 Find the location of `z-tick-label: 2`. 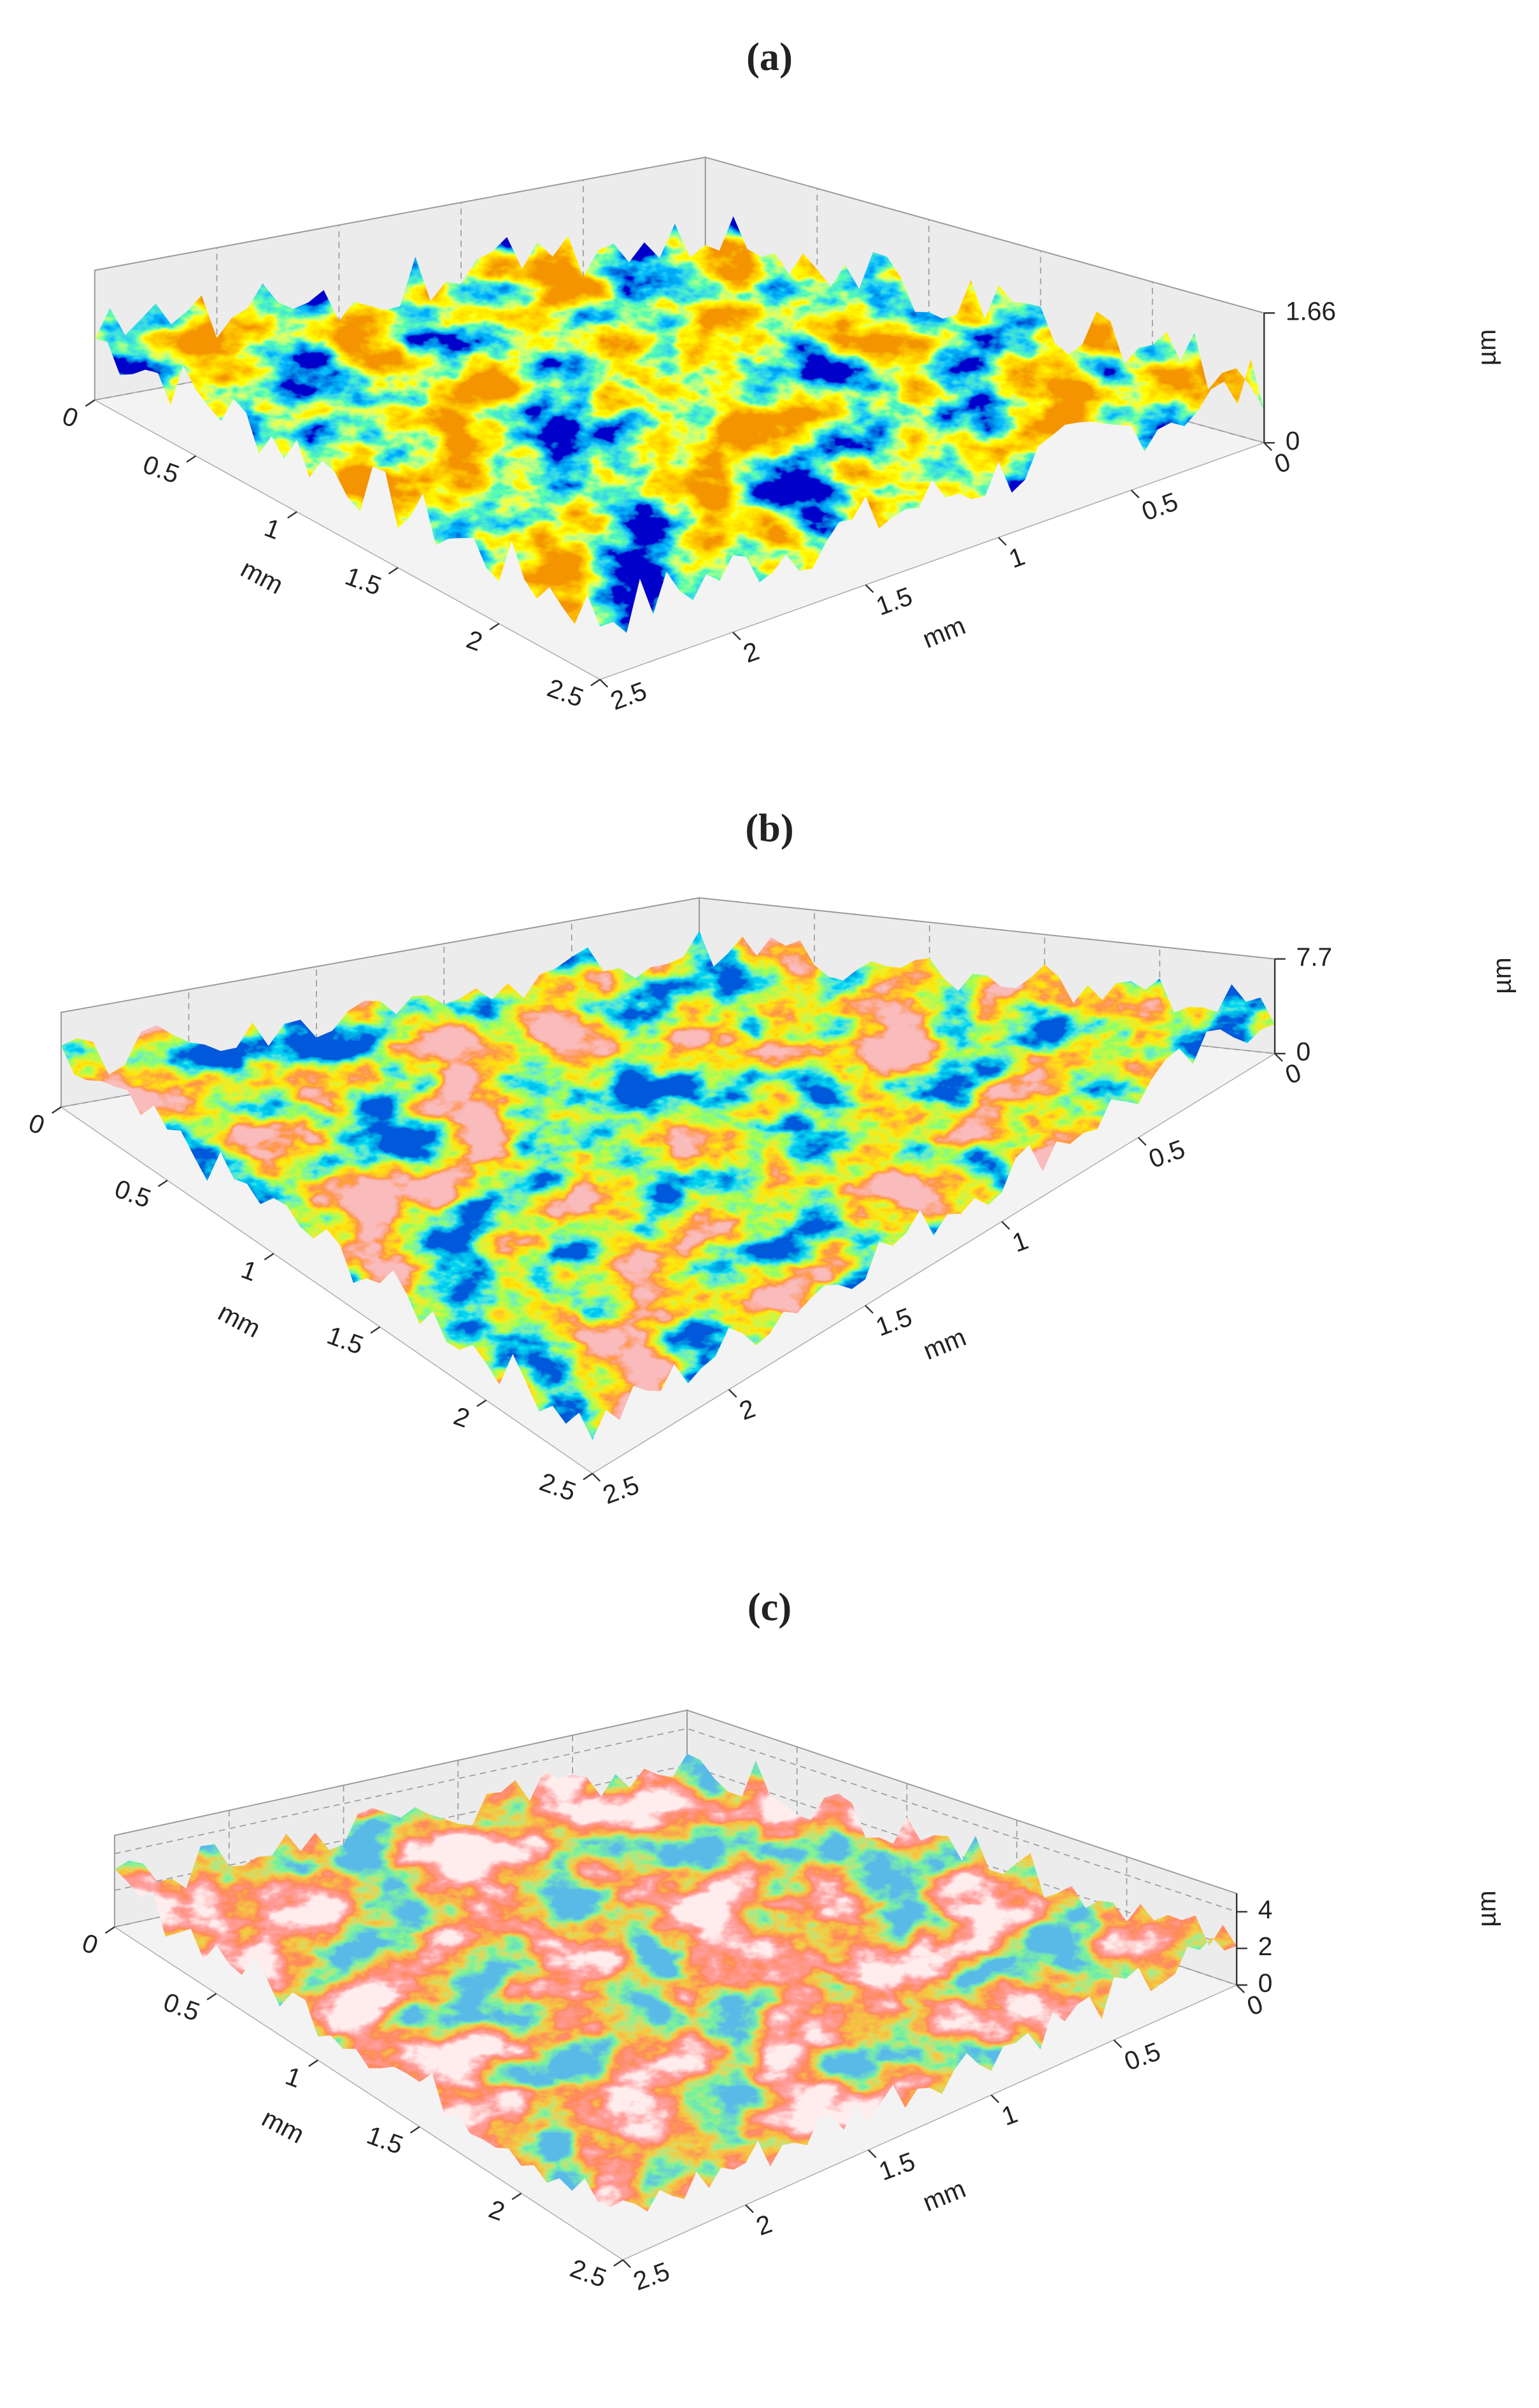

z-tick-label: 2 is located at coordinates (1265, 1946).